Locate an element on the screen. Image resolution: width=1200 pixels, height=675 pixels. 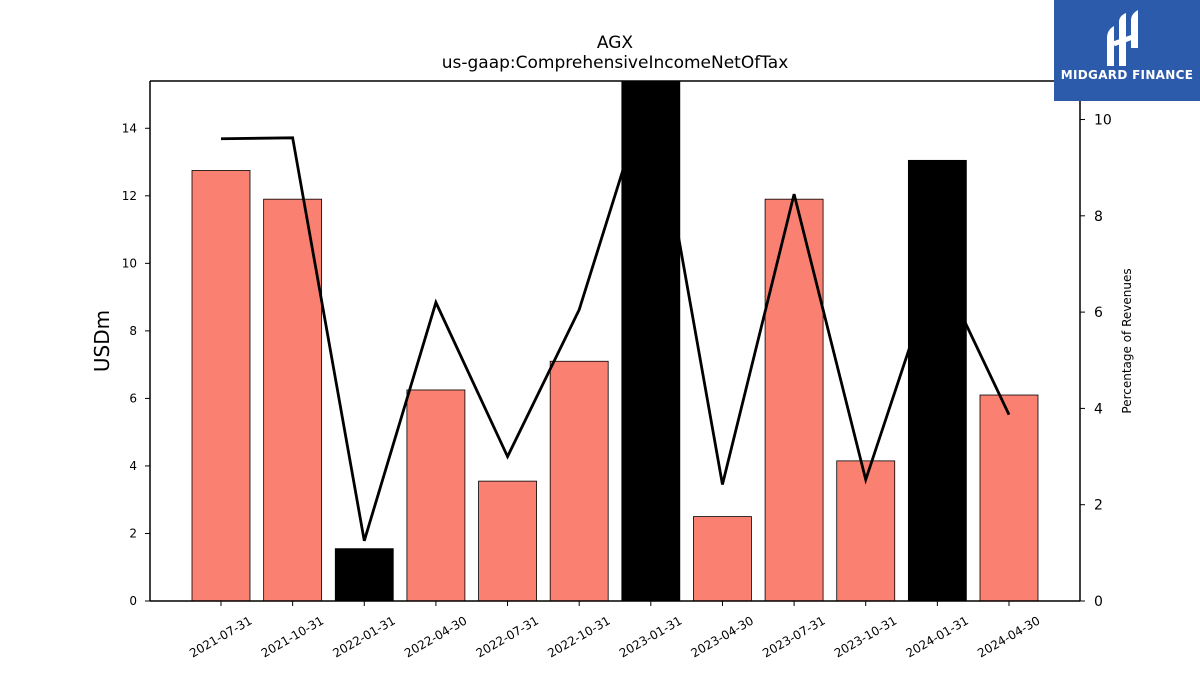
y-right-tick-label: 6 is located at coordinates (1098, 313).